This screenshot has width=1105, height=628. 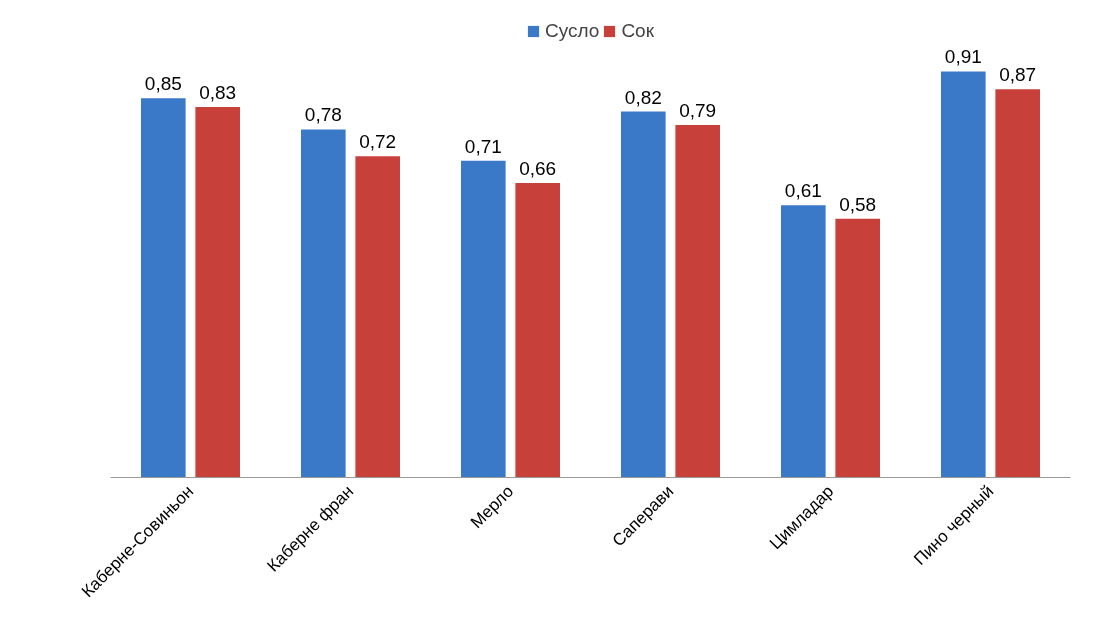 What do you see at coordinates (483, 146) in the screenshot?
I see `data-label: 0,71` at bounding box center [483, 146].